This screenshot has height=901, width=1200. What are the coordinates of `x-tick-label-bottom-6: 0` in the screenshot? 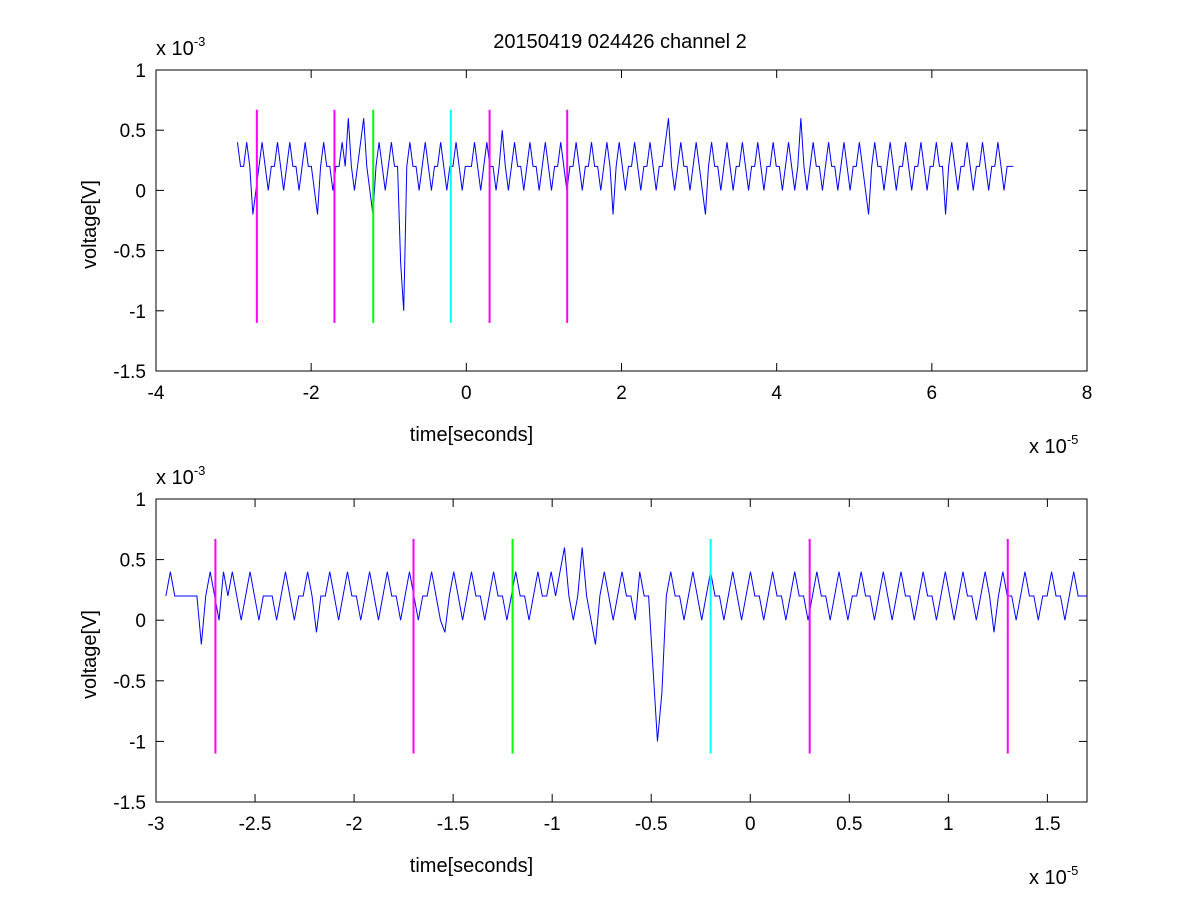 It's located at (750, 824).